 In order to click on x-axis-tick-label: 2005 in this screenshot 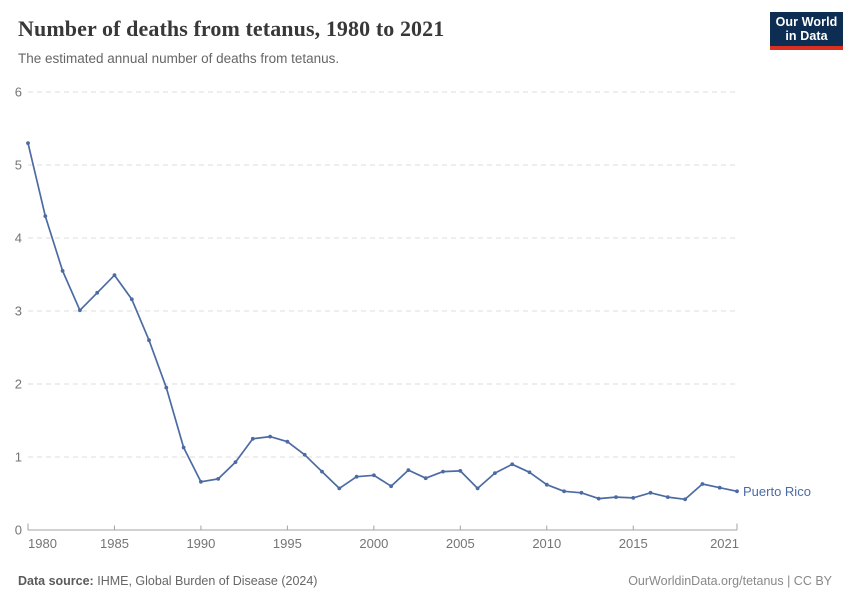, I will do `click(460, 543)`.